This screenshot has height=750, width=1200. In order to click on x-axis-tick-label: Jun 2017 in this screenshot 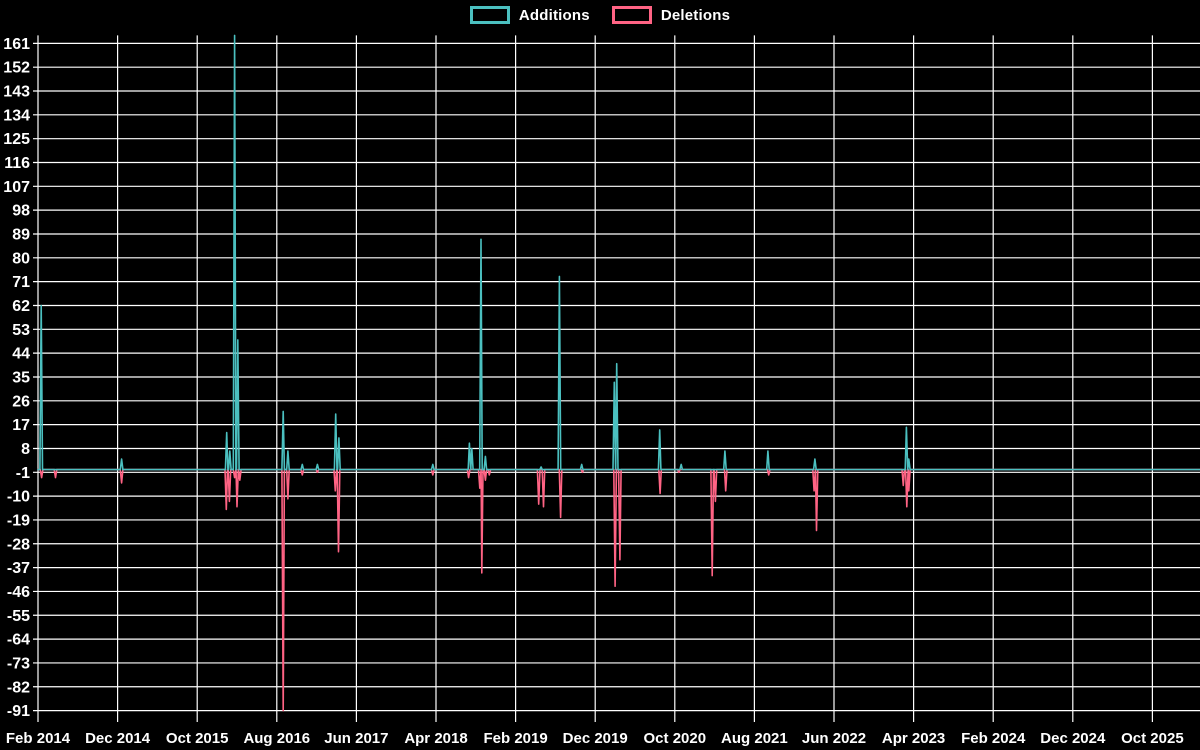, I will do `click(356, 738)`.